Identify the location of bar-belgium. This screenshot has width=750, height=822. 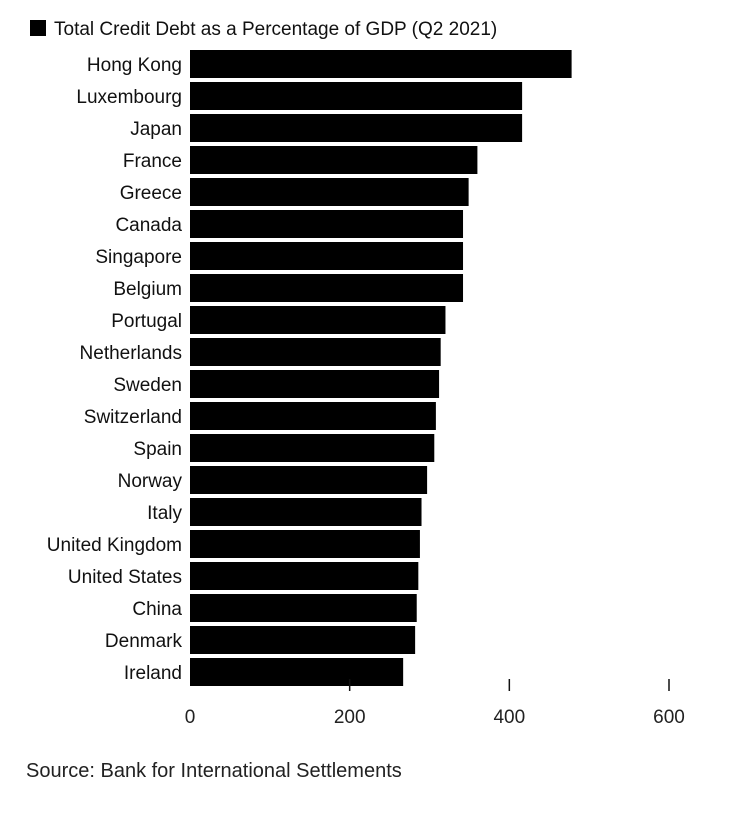
(327, 288).